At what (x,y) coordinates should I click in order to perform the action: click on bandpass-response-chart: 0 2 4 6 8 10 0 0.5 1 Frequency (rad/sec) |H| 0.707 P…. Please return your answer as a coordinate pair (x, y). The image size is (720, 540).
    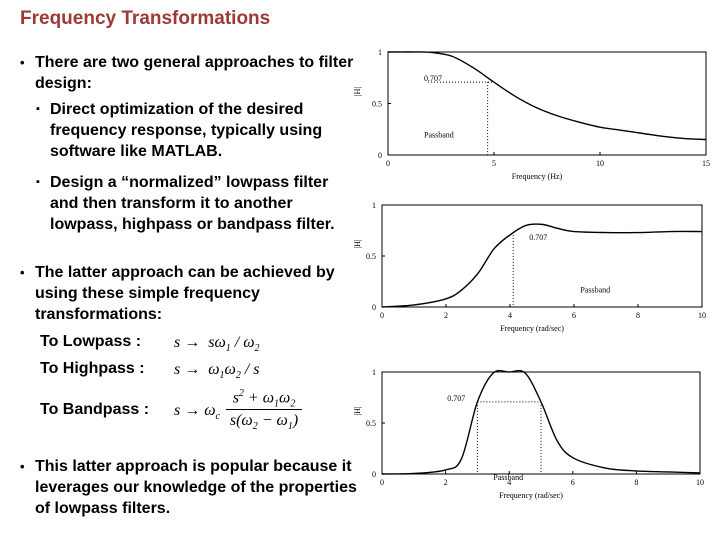
    Looking at the image, I should click on (528, 434).